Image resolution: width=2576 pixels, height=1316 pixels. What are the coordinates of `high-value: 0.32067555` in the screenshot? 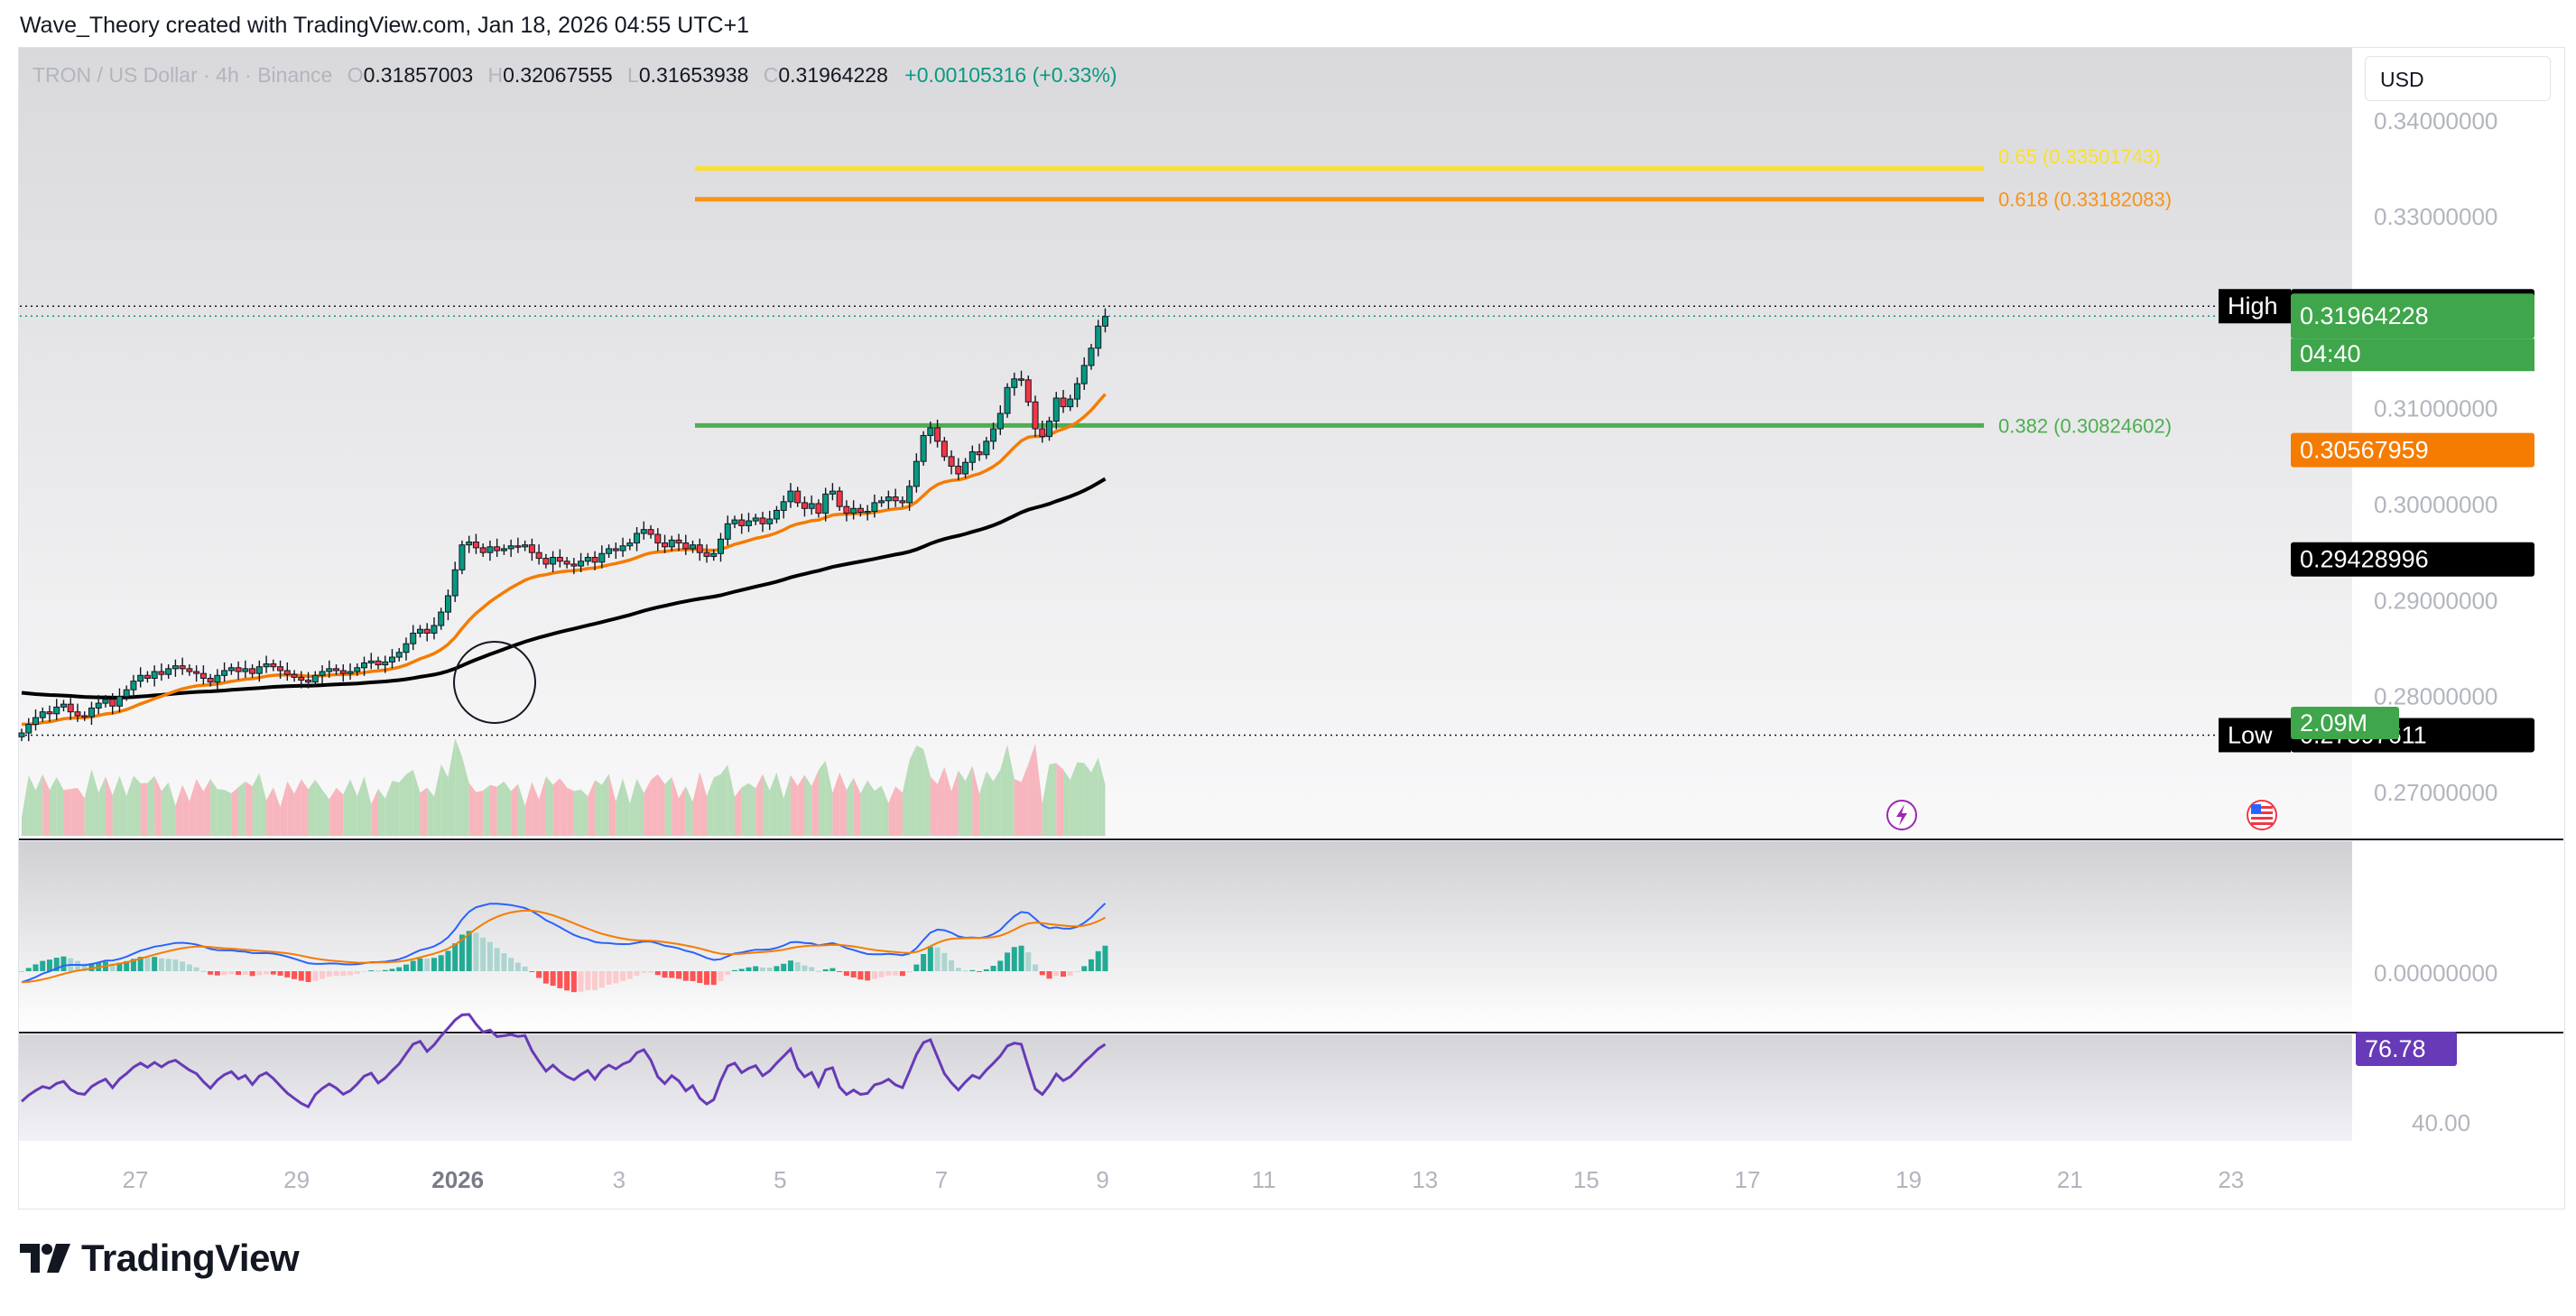 It's located at (558, 75).